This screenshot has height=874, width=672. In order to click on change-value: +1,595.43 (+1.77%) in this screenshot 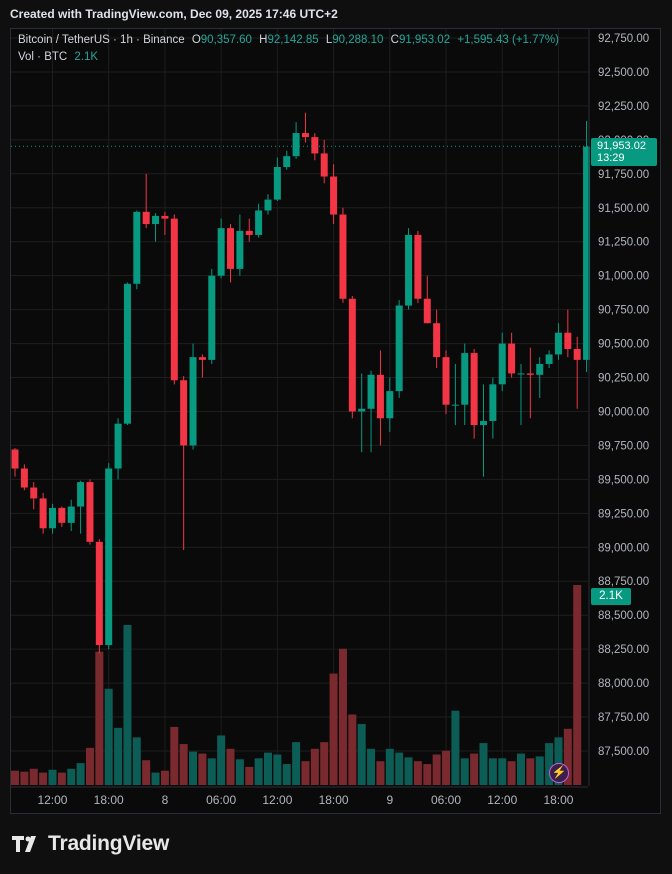, I will do `click(508, 40)`.